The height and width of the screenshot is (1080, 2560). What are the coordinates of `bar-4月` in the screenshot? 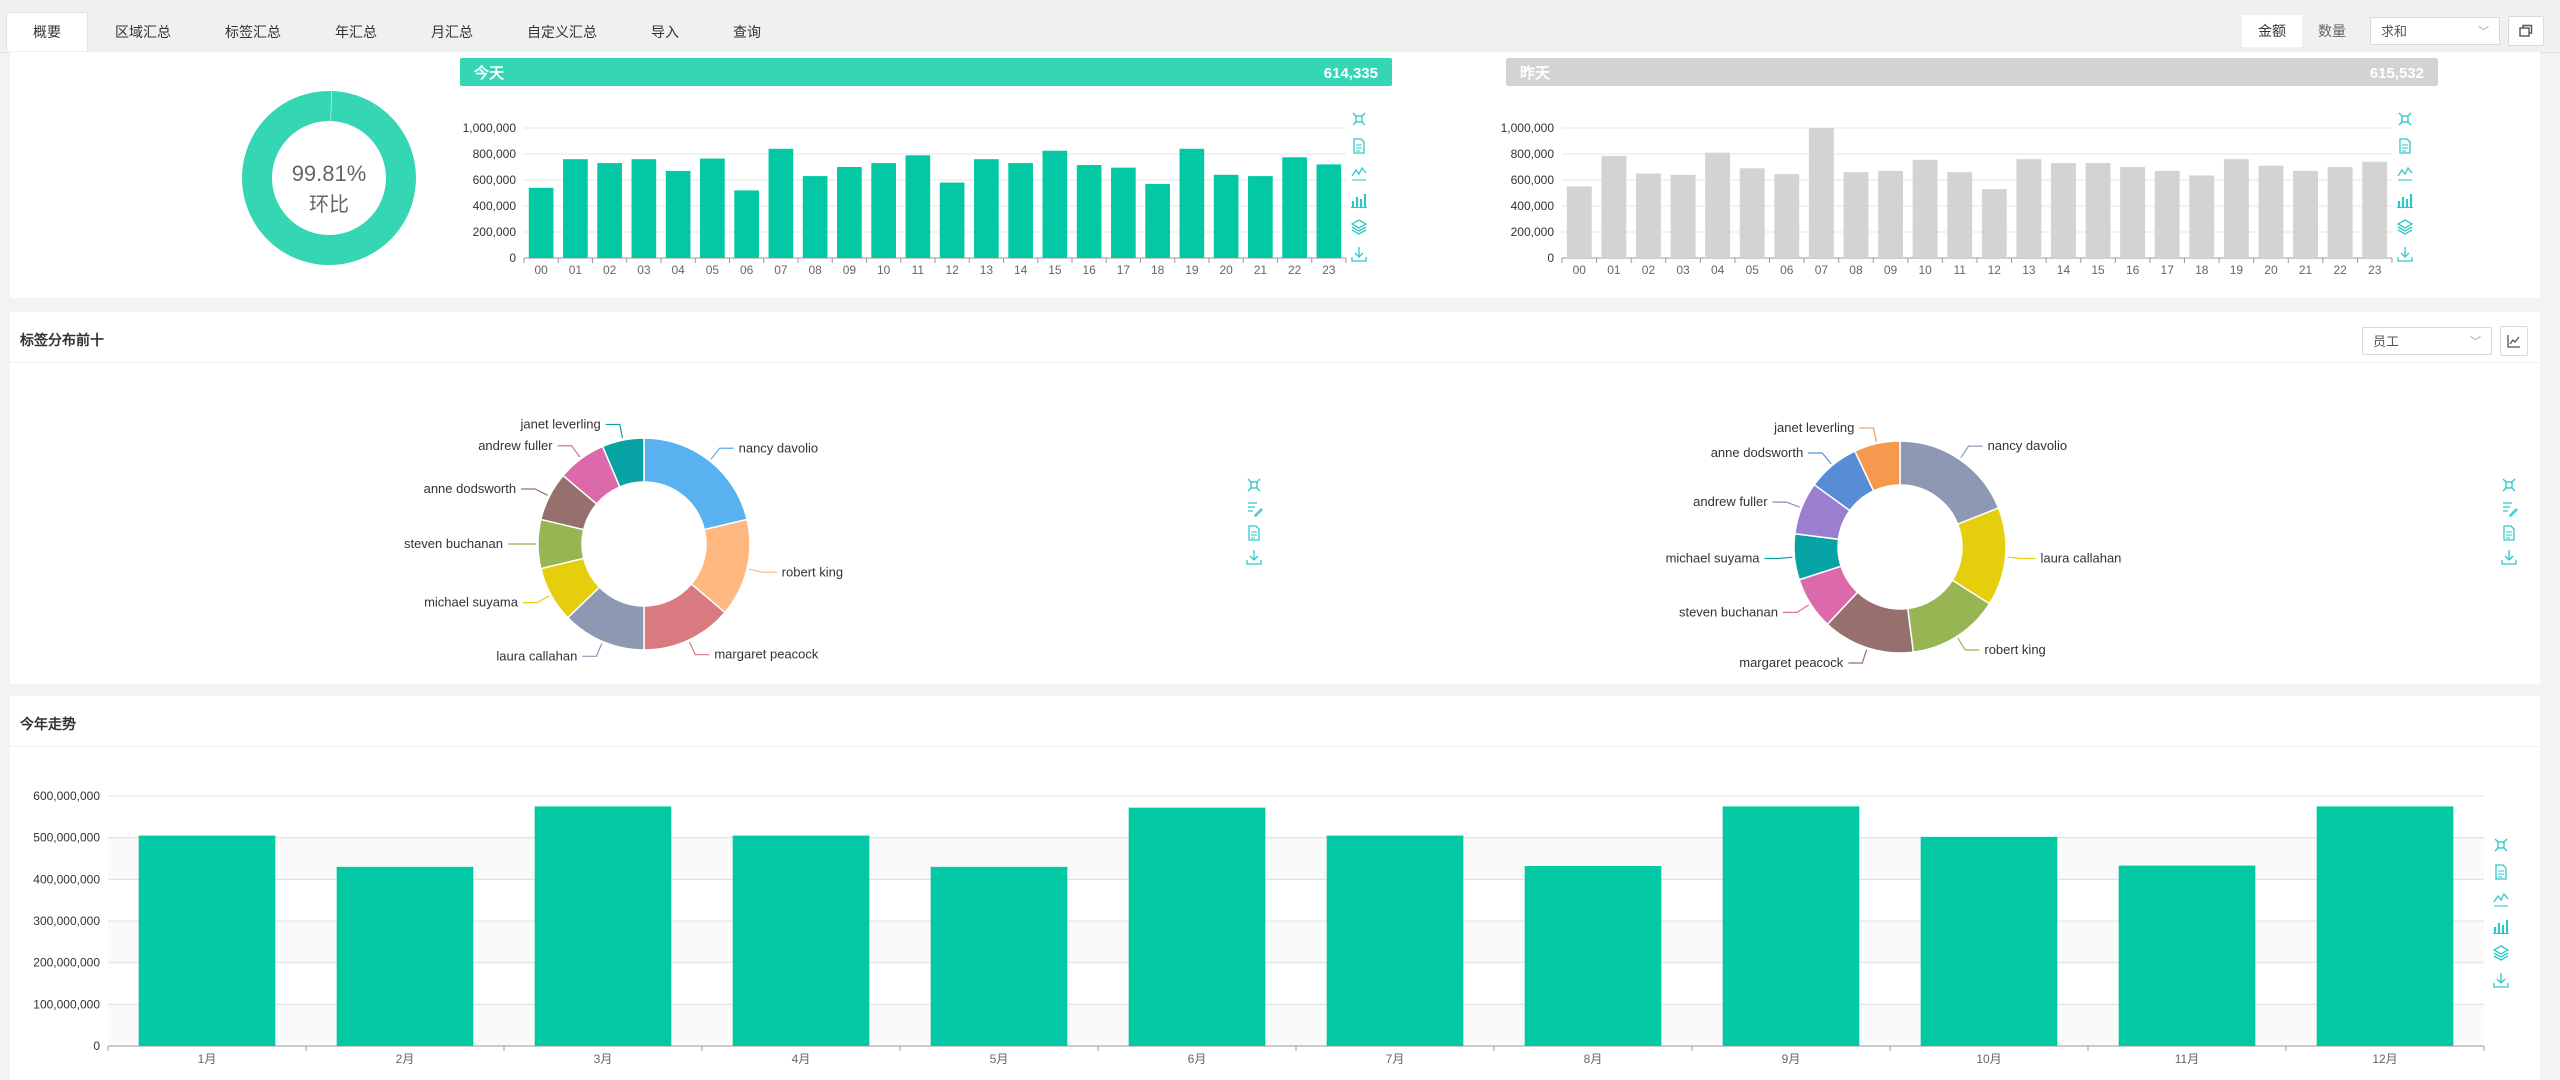 It's located at (801, 940).